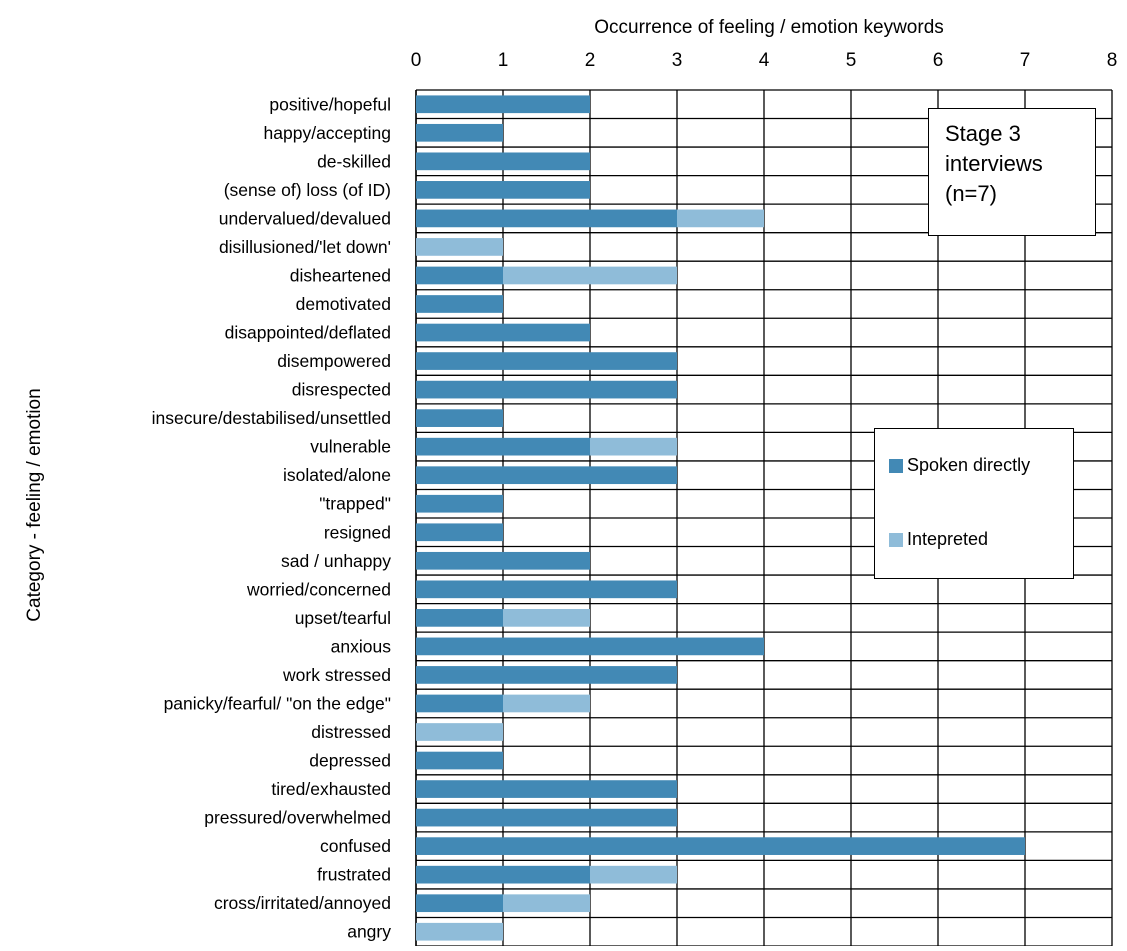  What do you see at coordinates (361, 646) in the screenshot?
I see `category-label: anxious` at bounding box center [361, 646].